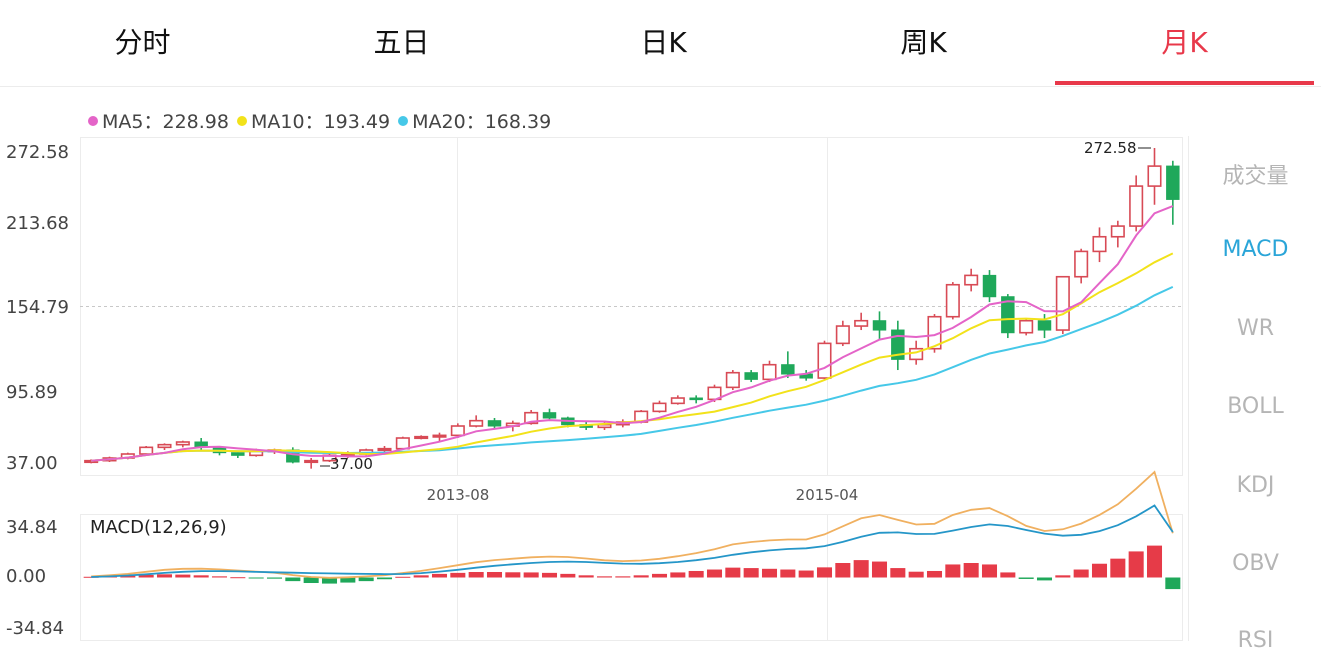 The width and height of the screenshot is (1321, 653). What do you see at coordinates (1255, 406) in the screenshot?
I see `indicator-boll: BOLL` at bounding box center [1255, 406].